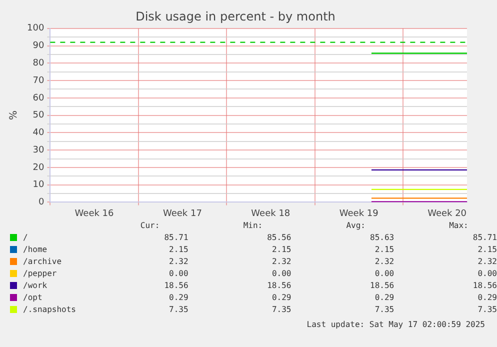  What do you see at coordinates (253, 226) in the screenshot?
I see `text: Min:` at bounding box center [253, 226].